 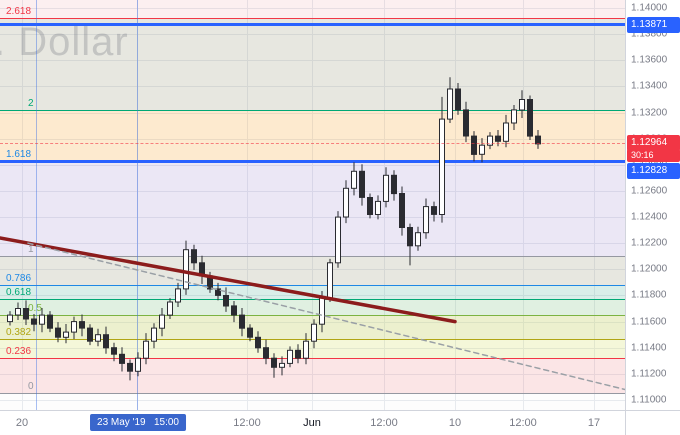 What do you see at coordinates (523, 423) in the screenshot?
I see `time-tick-label: 12:00` at bounding box center [523, 423].